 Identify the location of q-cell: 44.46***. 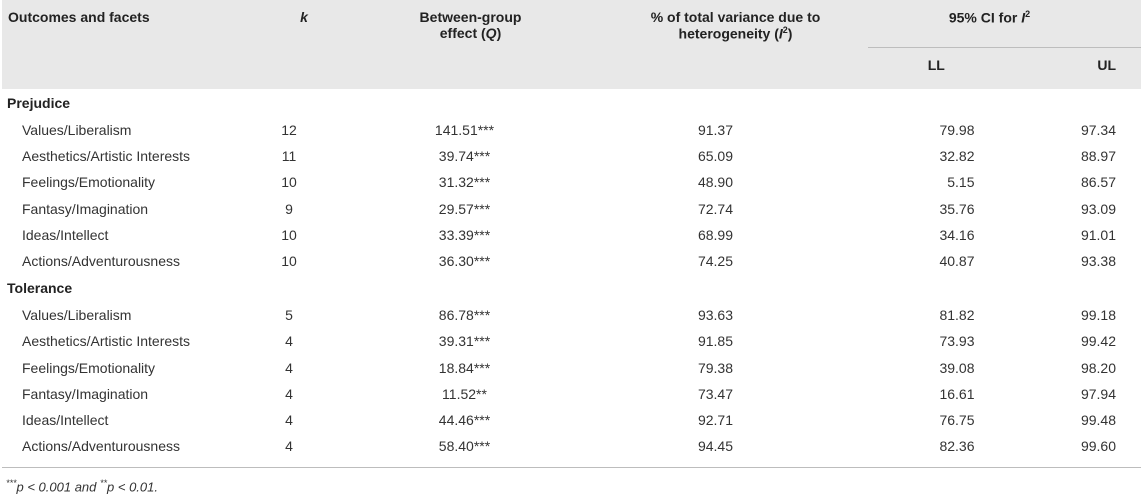
(464, 419).